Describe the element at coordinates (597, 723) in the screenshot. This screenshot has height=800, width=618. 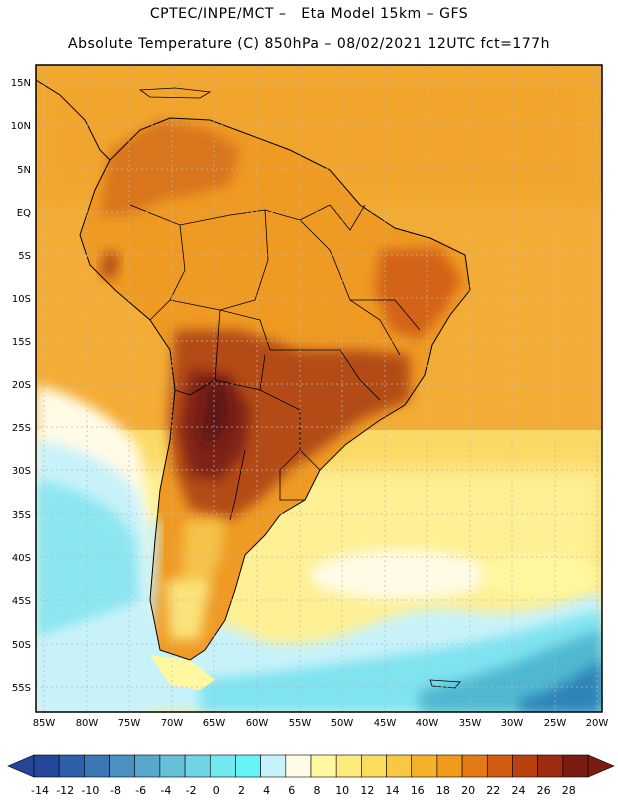
I see `lon-label: 20W` at that location.